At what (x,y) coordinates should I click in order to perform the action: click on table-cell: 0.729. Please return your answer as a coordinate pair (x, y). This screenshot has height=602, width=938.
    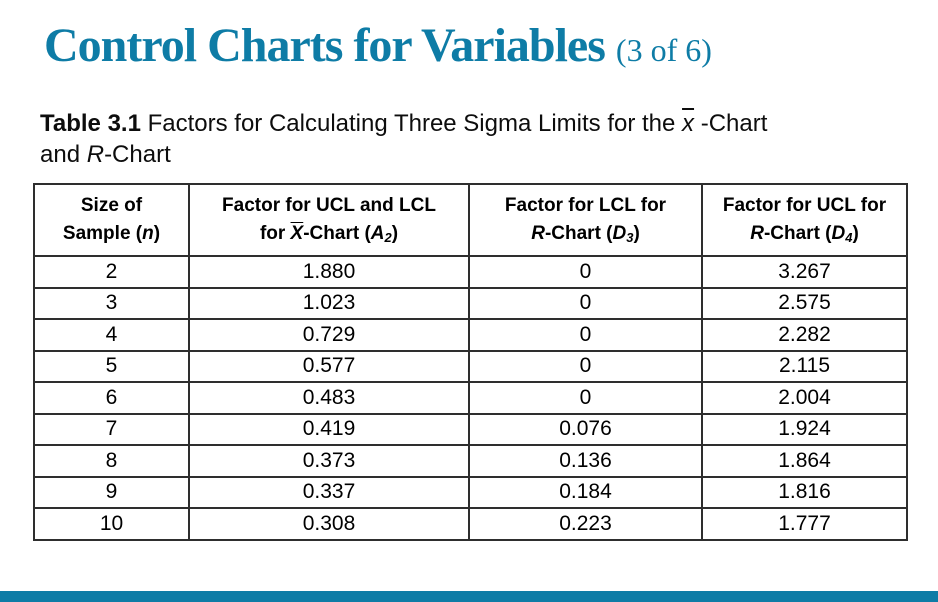
    Looking at the image, I should click on (329, 335).